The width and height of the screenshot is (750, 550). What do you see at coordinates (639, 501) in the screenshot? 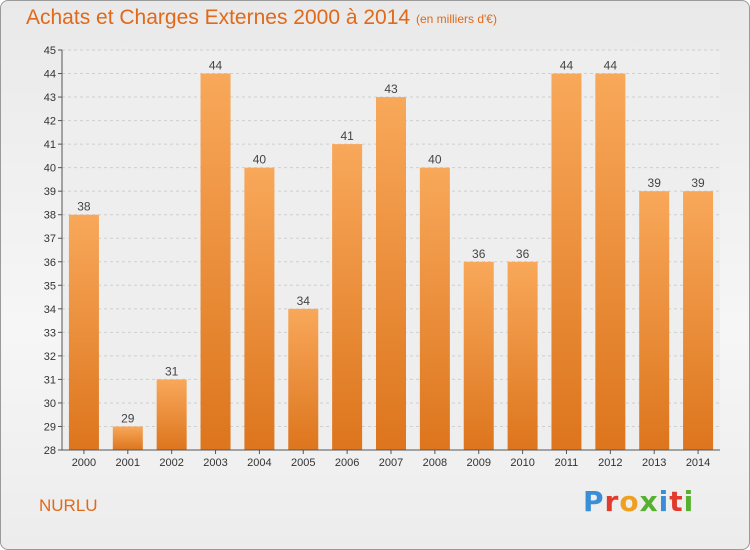
I see `proxiti-logo: Proxiti` at bounding box center [639, 501].